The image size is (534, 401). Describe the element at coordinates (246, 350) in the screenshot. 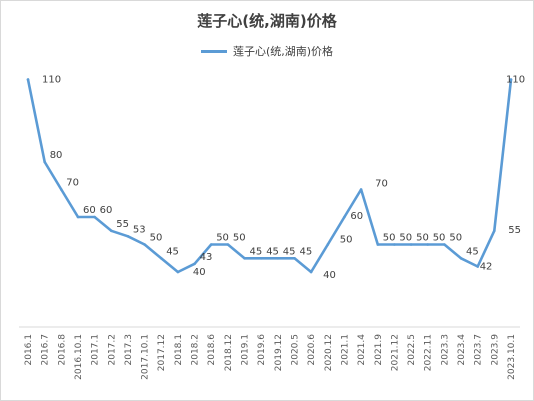

I see `x-tick-label: 2019.1` at that location.